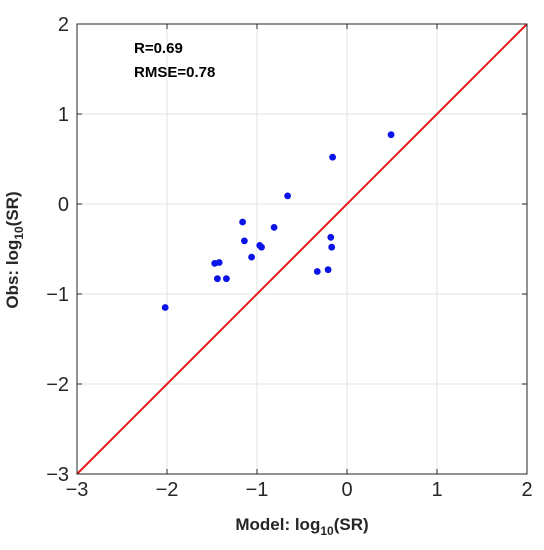  Describe the element at coordinates (57, 295) in the screenshot. I see `y-tick-label: −1` at that location.